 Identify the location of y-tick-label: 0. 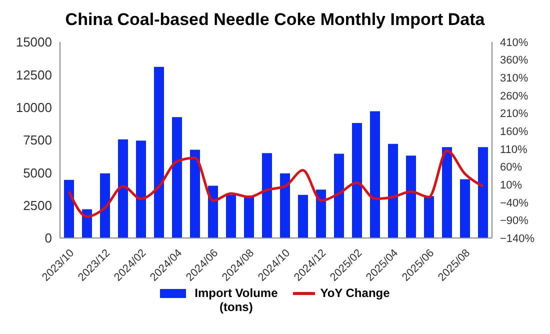
(48, 238).